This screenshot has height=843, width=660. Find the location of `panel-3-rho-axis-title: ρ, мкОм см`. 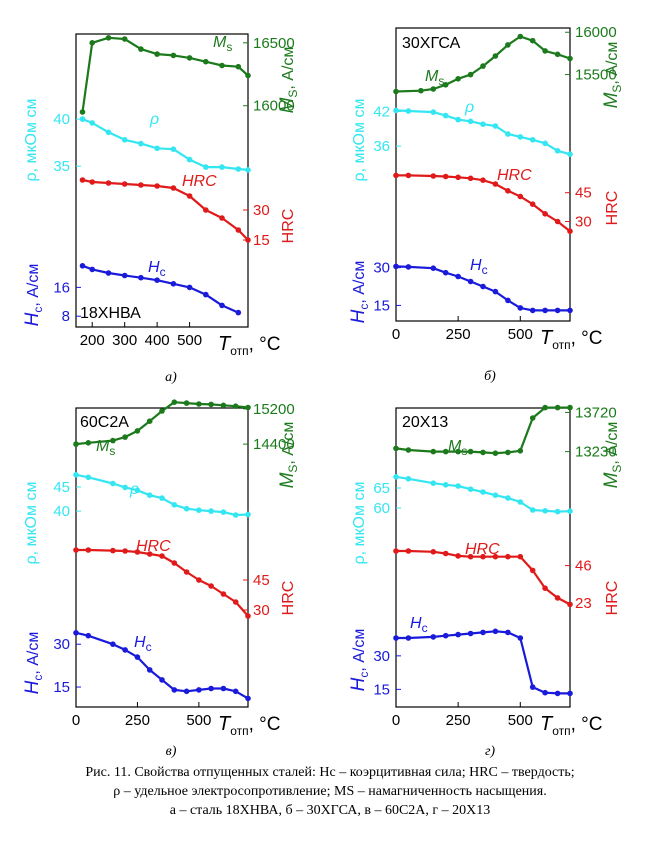

panel-3-rho-axis-title: ρ, мкОм см is located at coordinates (359, 523).